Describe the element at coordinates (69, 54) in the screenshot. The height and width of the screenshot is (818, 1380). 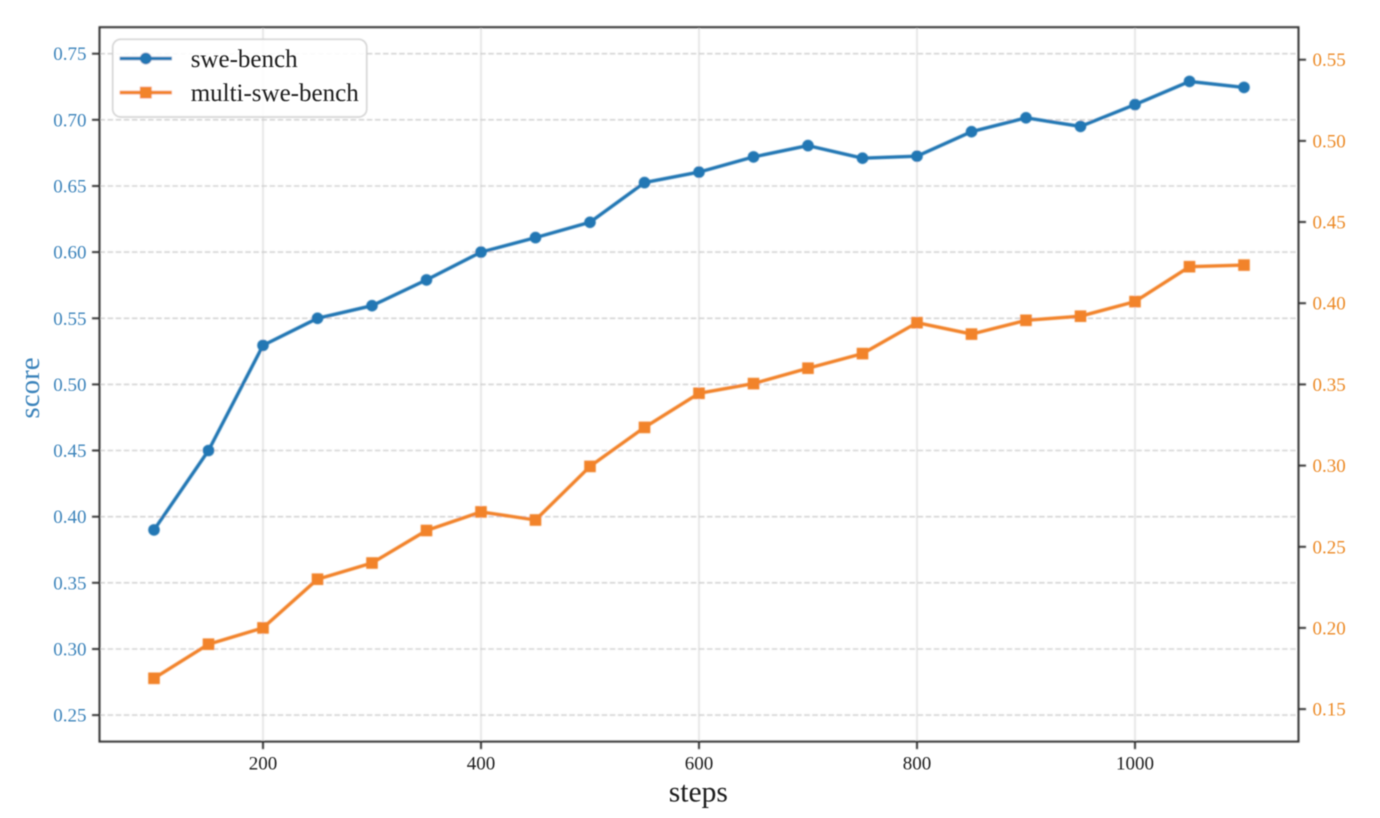
I see `svg-text: 0.75` at that location.